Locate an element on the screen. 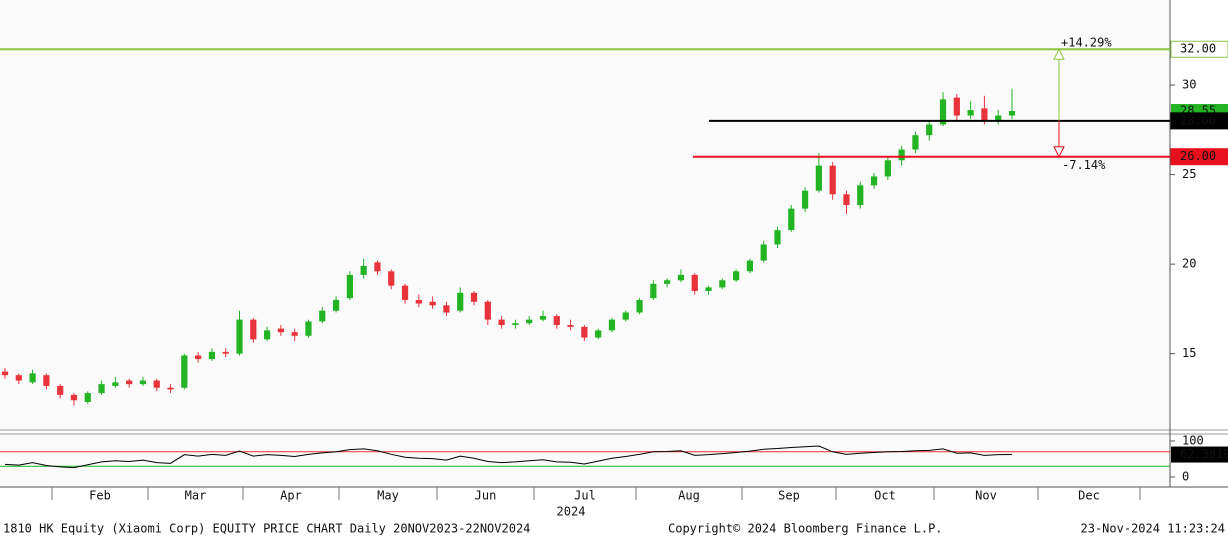  y-tick-label: 20 is located at coordinates (1189, 264).